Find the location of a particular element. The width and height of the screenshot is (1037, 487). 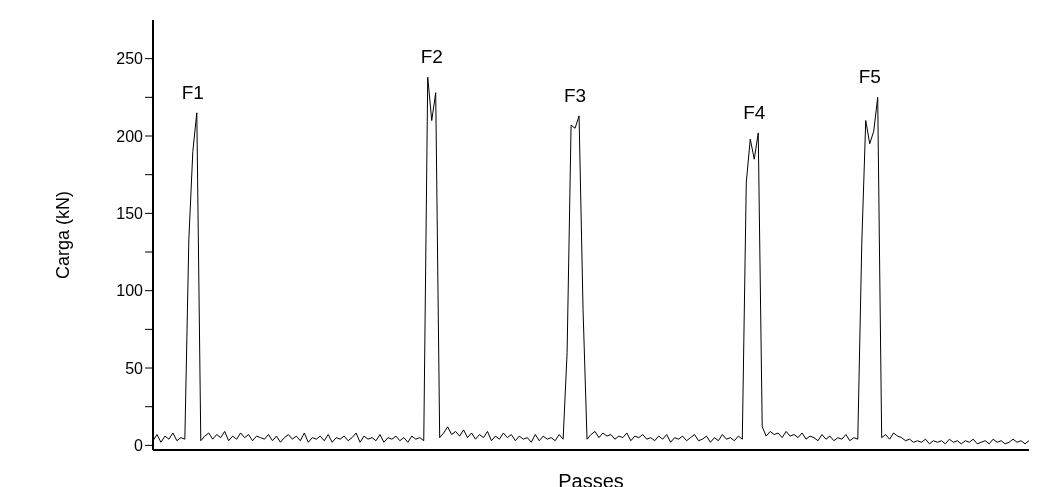

annotation: F1 is located at coordinates (192, 92).